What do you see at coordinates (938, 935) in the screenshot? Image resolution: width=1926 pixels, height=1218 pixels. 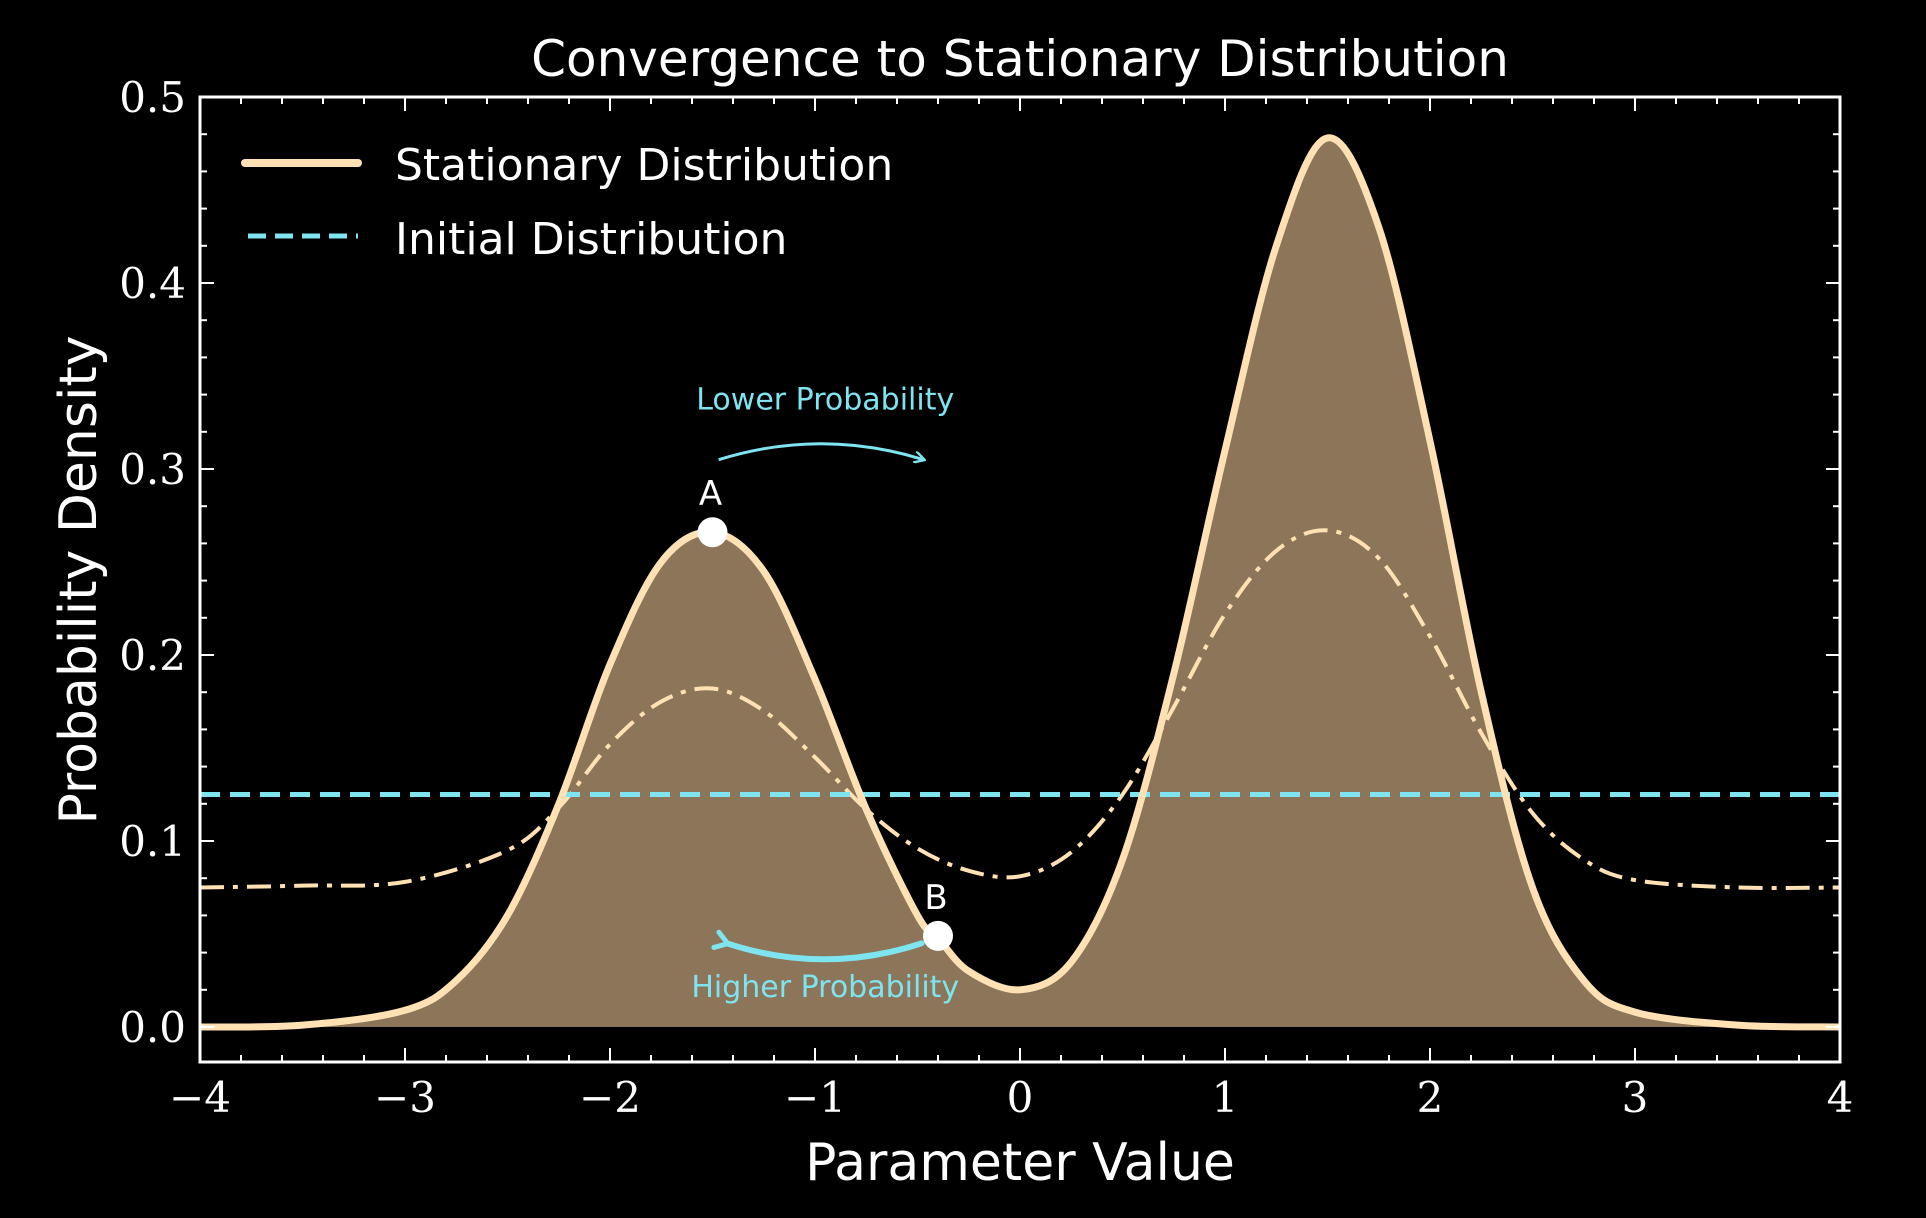 I see `point-b` at bounding box center [938, 935].